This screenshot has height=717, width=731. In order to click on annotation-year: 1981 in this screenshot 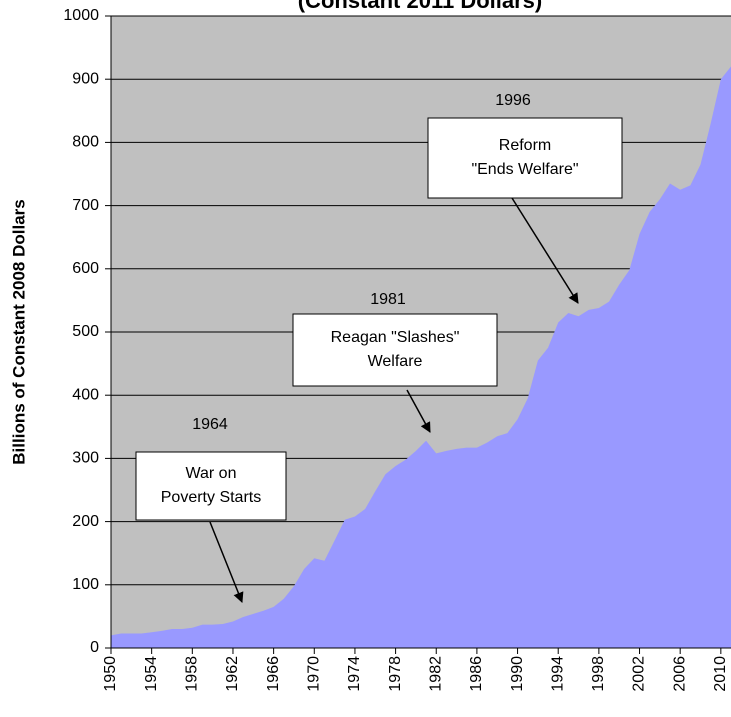, I will do `click(388, 299)`.